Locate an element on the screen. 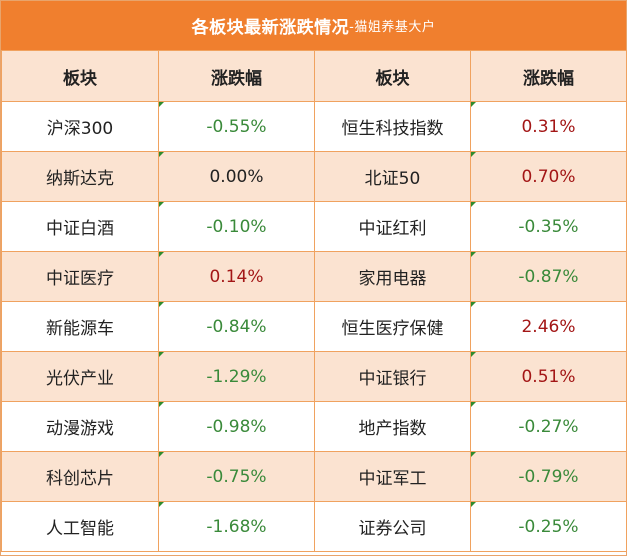  table-row: 新能源车 -0.84% 恒生医疗保健 2.46% is located at coordinates (314, 326).